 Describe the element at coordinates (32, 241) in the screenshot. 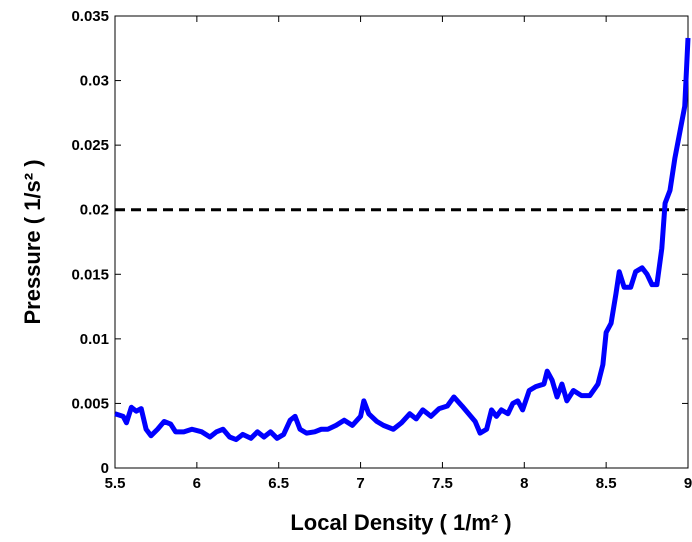

I see `y-axis-label: Pressure ( 1/s² )` at that location.